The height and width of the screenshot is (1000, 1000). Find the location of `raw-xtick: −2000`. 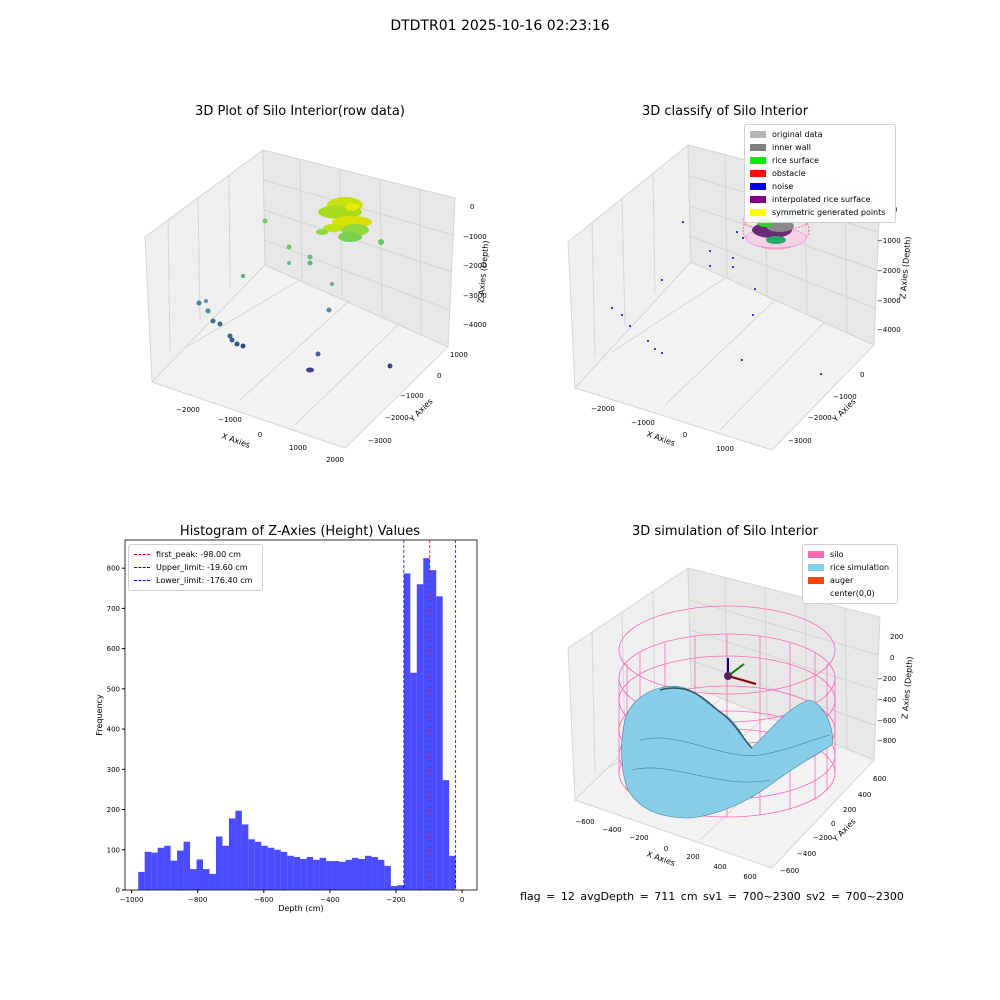

raw-xtick: −2000 is located at coordinates (188, 410).